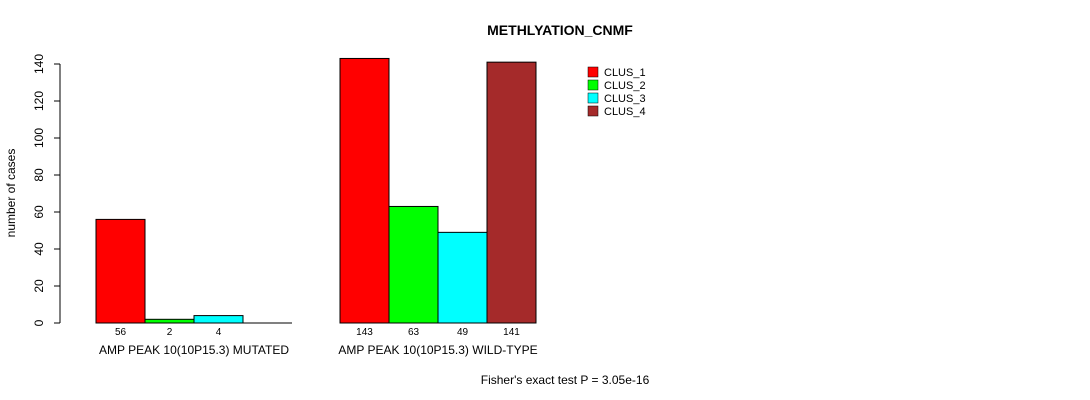 This screenshot has width=1090, height=400. Describe the element at coordinates (364, 332) in the screenshot. I see `bar-count-label: 143` at that location.